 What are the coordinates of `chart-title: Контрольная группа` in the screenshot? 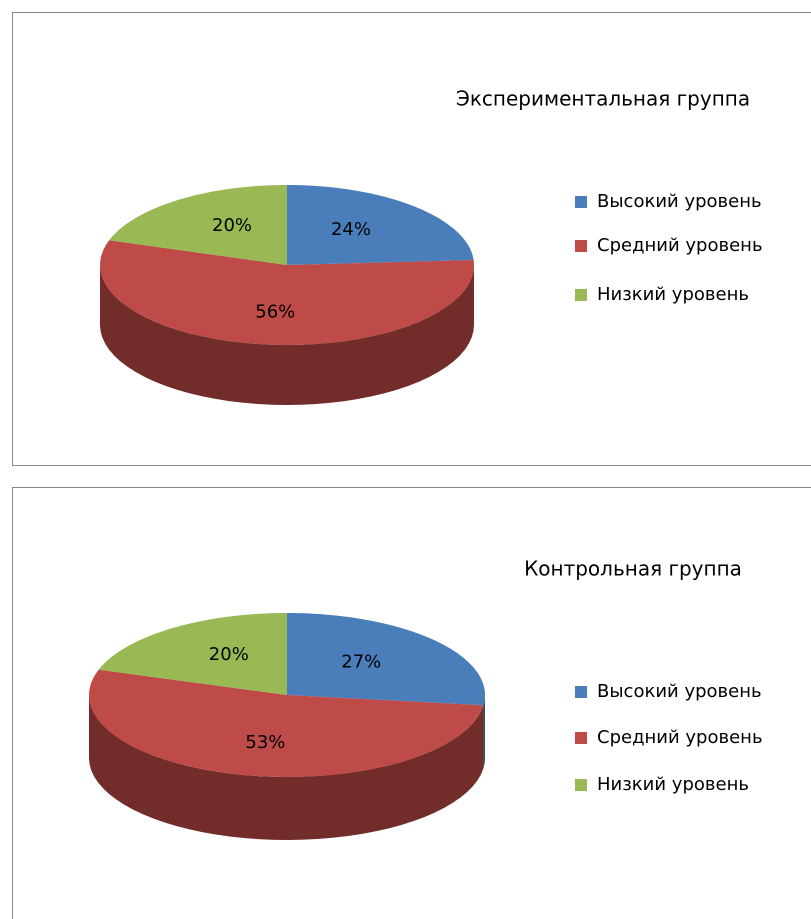 It's located at (633, 569).